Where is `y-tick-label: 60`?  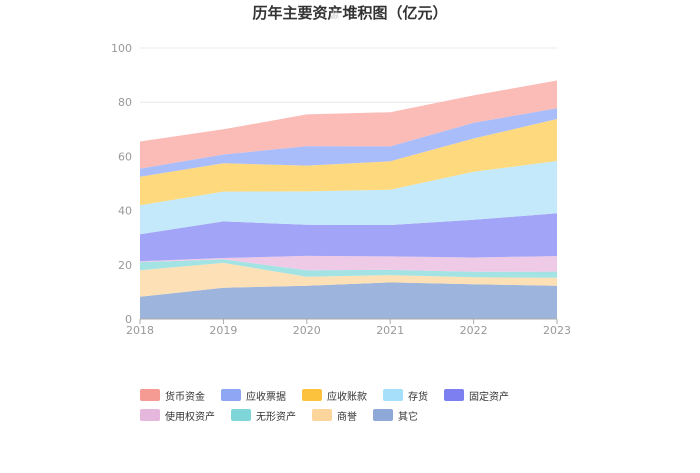 y-tick-label: 60 is located at coordinates (125, 156).